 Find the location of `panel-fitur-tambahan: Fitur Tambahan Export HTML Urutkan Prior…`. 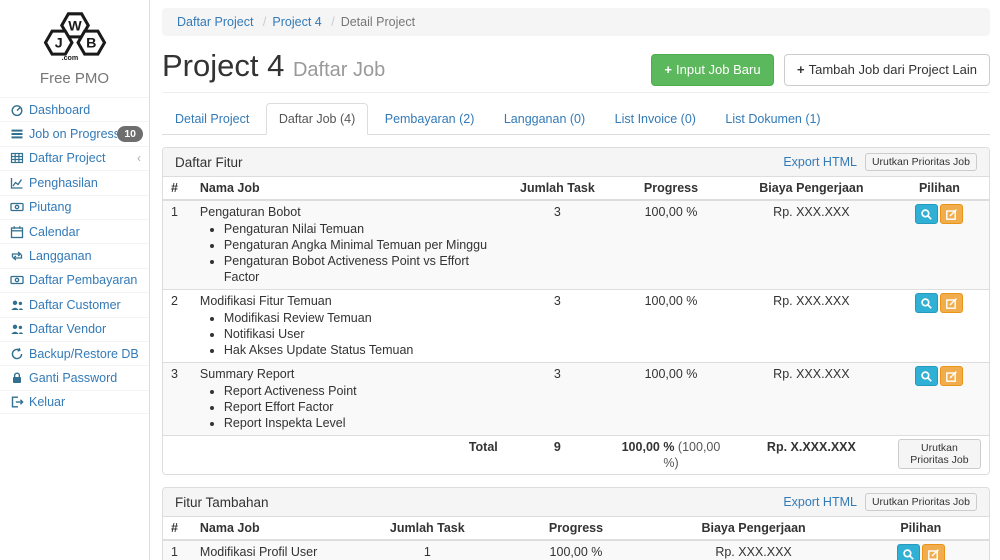

panel-fitur-tambahan: Fitur Tambahan Export HTML Urutkan Prior… is located at coordinates (576, 523).